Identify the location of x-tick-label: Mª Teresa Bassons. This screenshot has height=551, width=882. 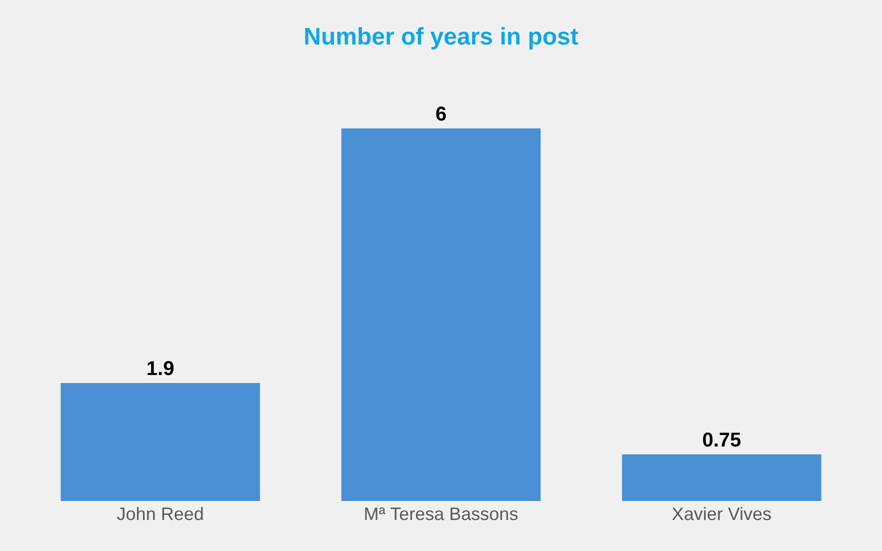
(441, 514).